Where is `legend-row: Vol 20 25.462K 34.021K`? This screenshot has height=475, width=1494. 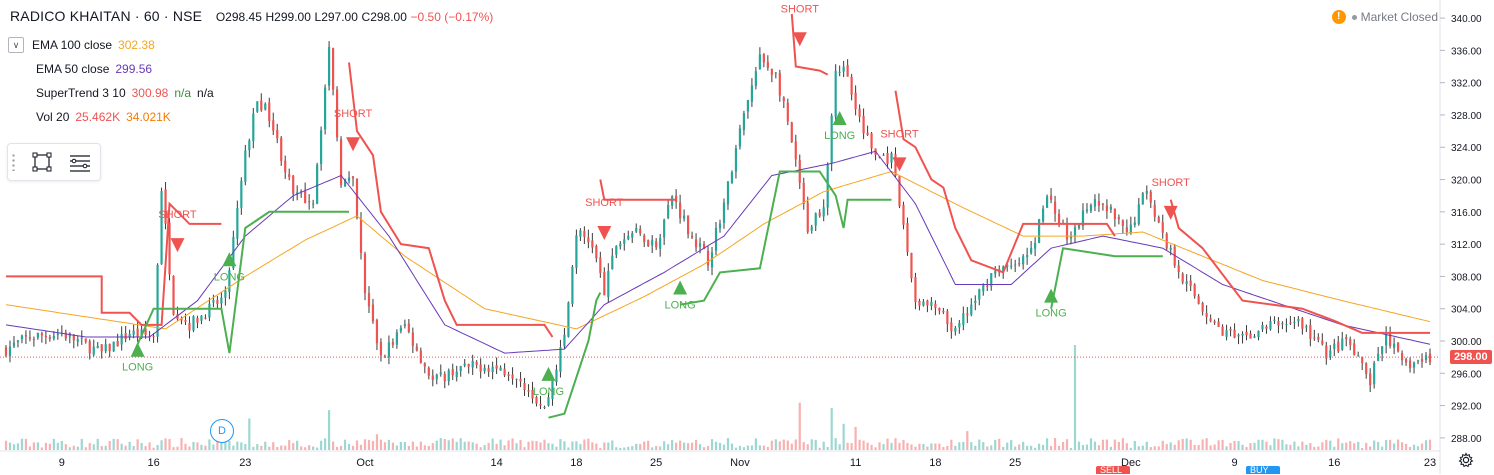
legend-row: Vol 20 25.462K 34.021K is located at coordinates (112, 117).